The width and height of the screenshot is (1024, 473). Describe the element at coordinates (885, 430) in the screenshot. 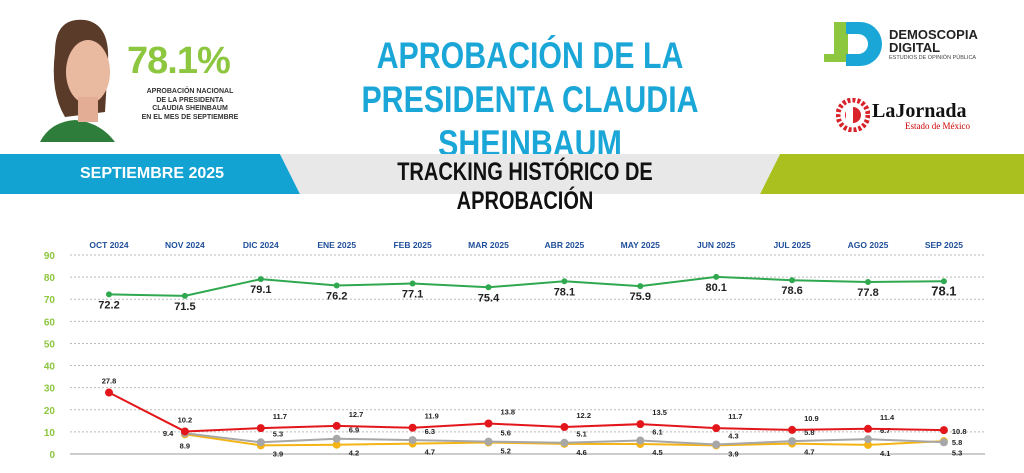

I see `data-label-gray: 6.7` at that location.